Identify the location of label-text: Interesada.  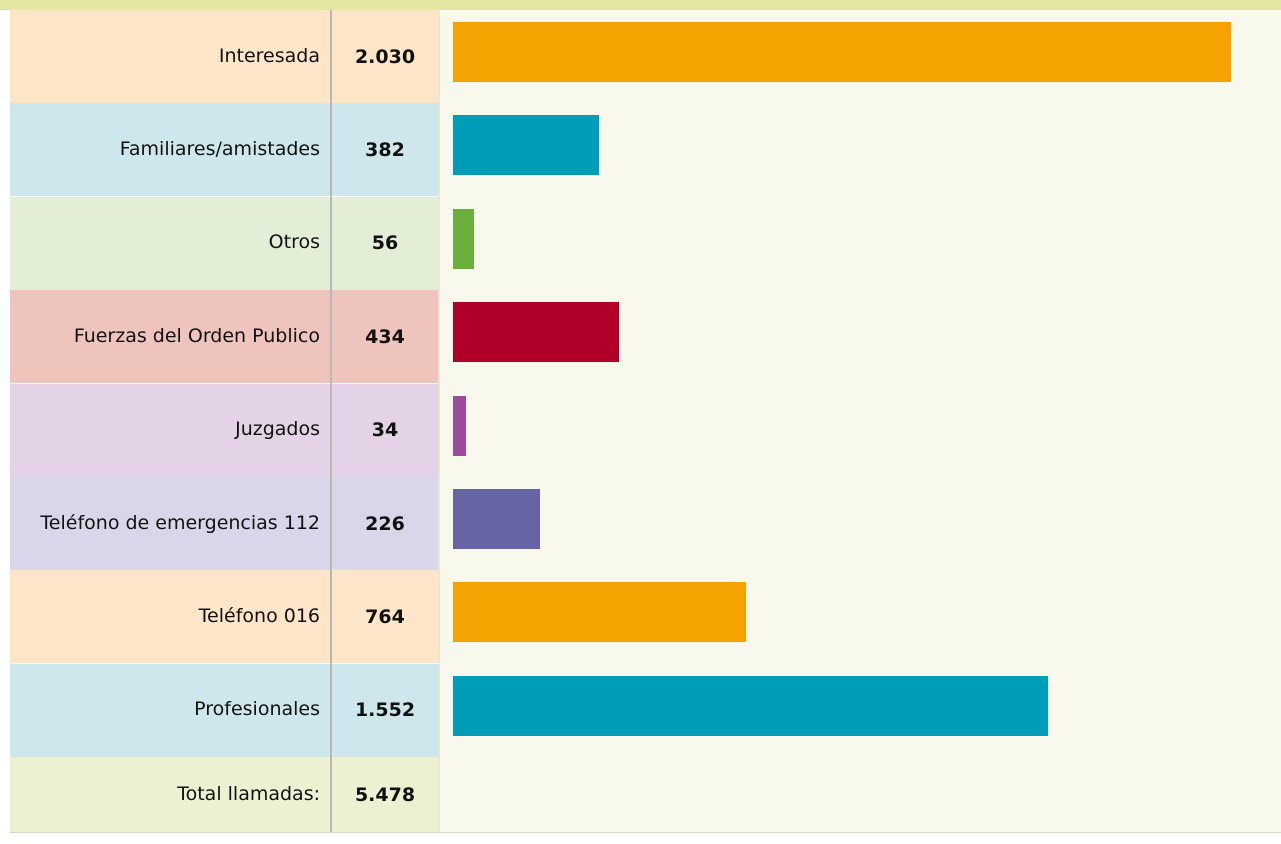
(269, 55).